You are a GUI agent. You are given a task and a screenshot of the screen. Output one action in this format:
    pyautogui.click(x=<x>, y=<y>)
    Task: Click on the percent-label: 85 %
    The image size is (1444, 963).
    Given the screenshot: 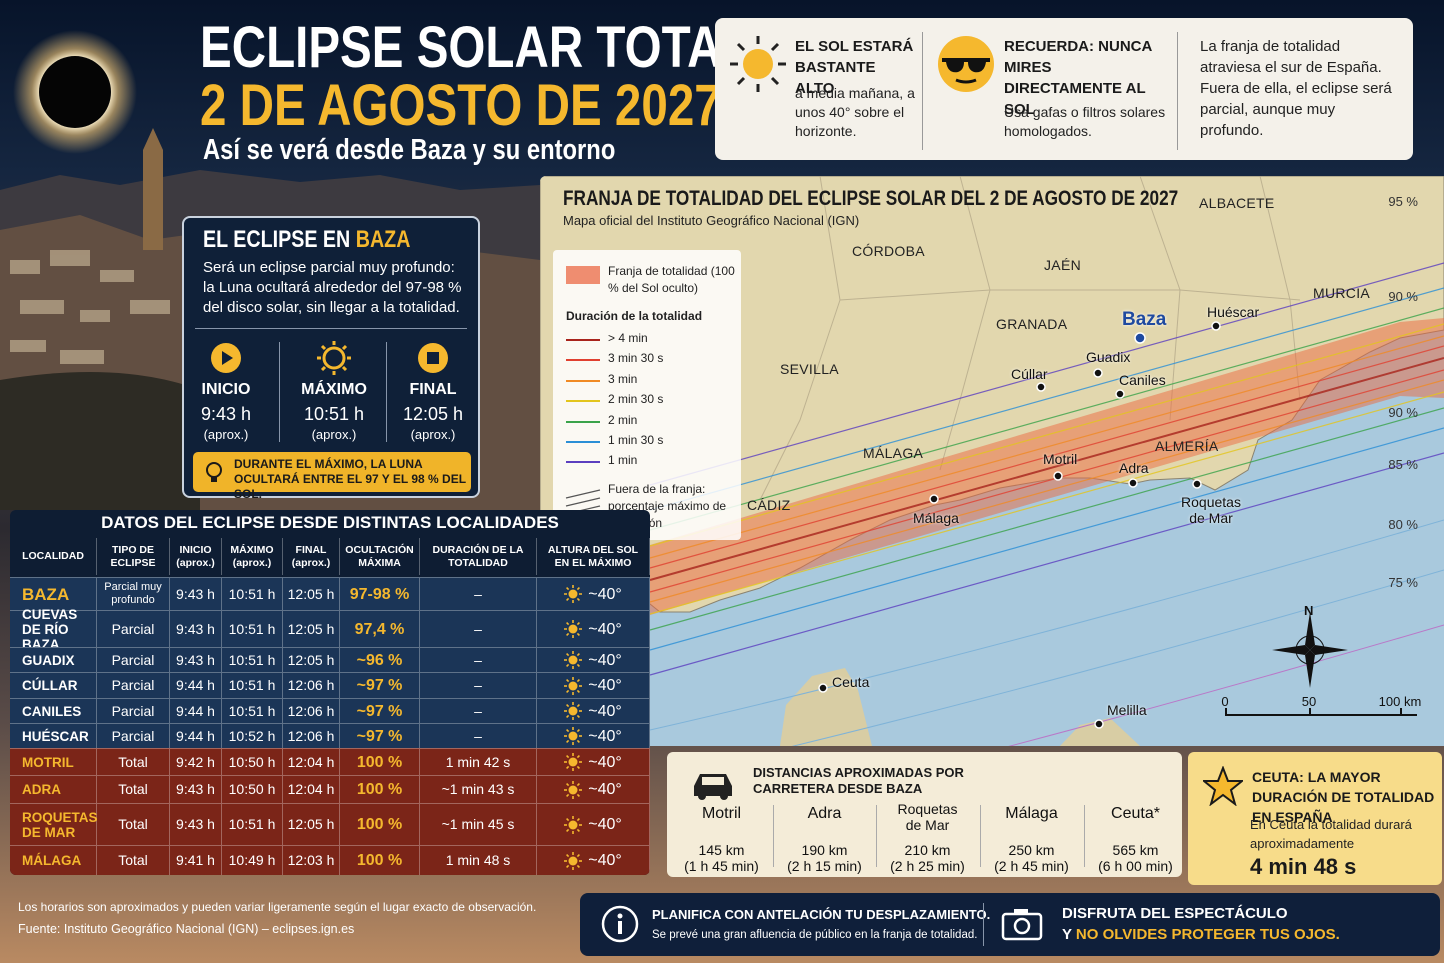 What is the action you would take?
    pyautogui.click(x=1403, y=464)
    